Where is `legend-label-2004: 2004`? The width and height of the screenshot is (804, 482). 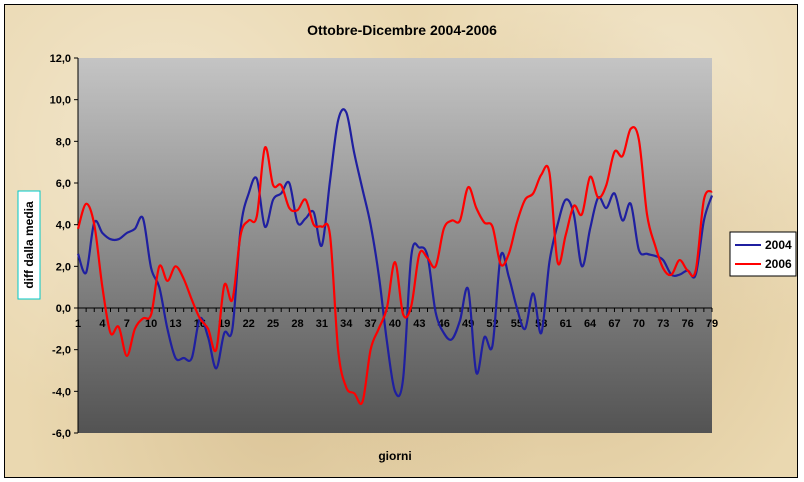
legend-label-2004: 2004 is located at coordinates (778, 245).